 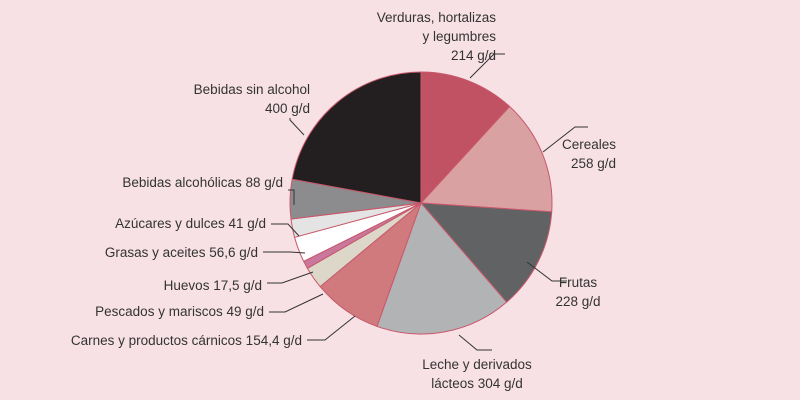 I want to click on slice-label: Pescados y mariscos 49 g/d, so click(x=179, y=311).